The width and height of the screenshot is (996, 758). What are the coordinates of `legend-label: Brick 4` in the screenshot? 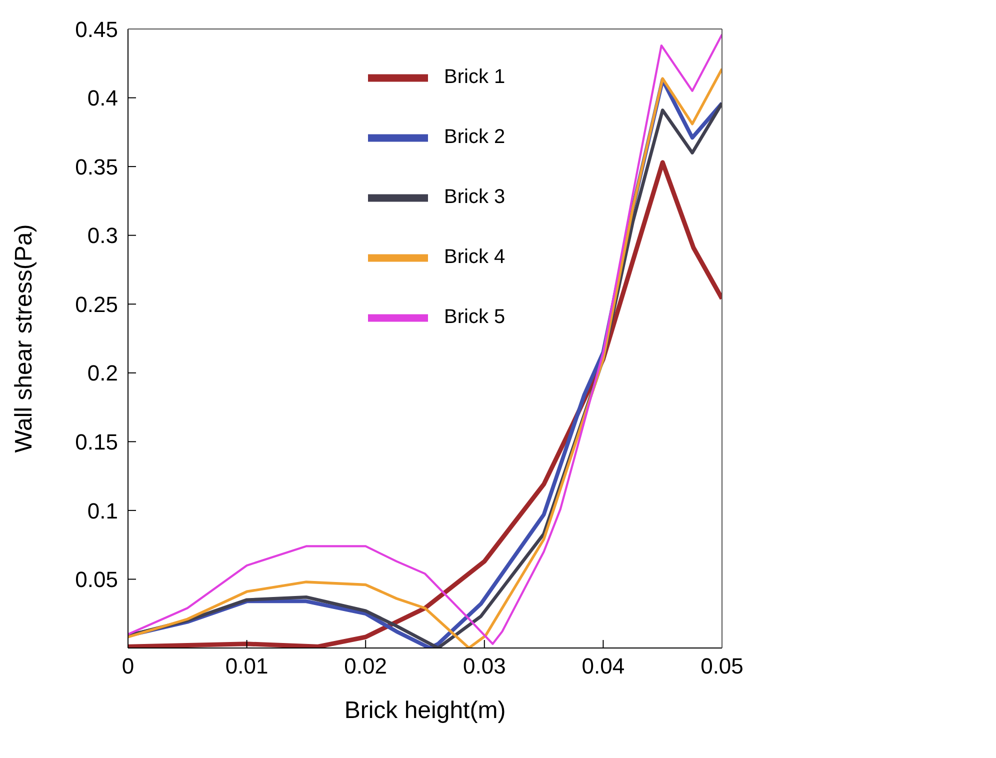 It's located at (475, 257).